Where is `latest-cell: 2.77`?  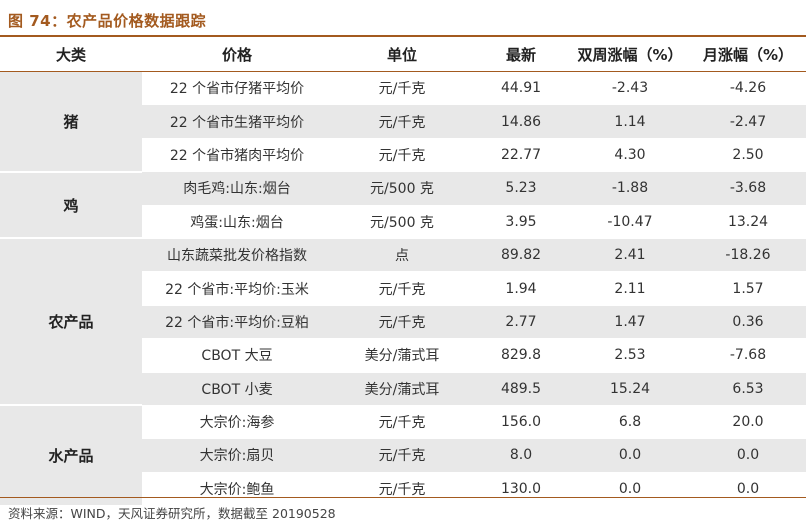
latest-cell: 2.77 is located at coordinates (521, 322).